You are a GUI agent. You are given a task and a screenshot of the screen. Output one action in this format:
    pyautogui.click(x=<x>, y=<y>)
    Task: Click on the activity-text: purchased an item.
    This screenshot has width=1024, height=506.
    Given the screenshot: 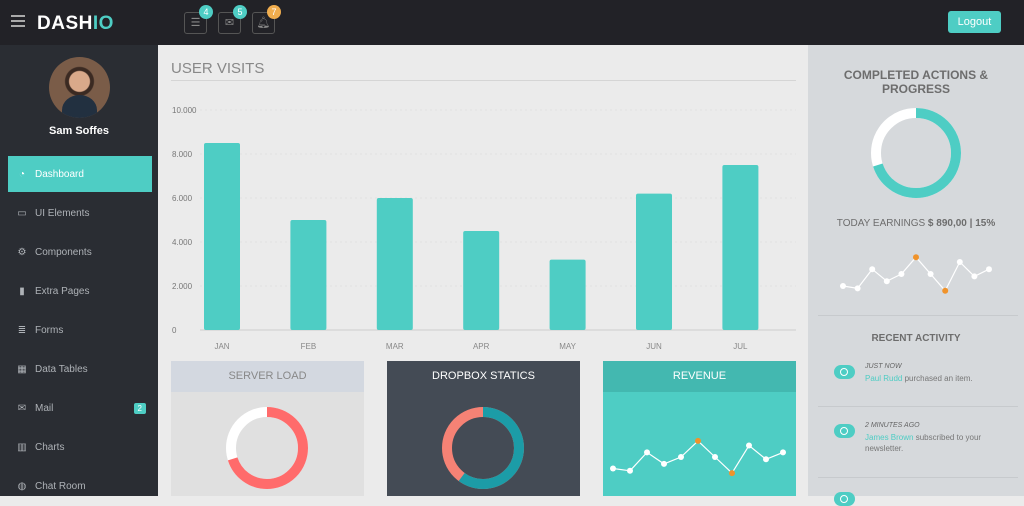 What is the action you would take?
    pyautogui.click(x=937, y=378)
    